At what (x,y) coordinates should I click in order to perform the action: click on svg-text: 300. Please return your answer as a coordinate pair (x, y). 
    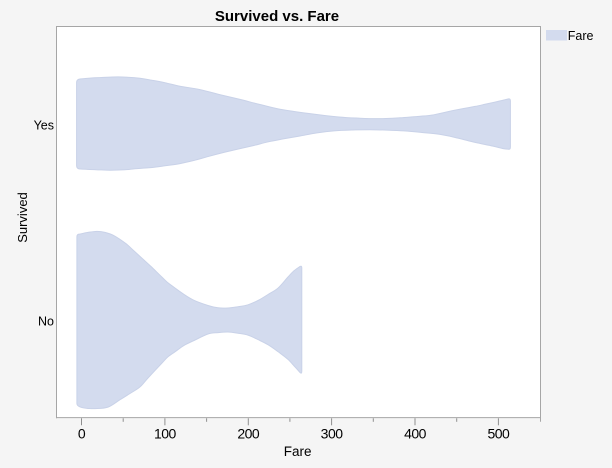
    Looking at the image, I should click on (332, 433).